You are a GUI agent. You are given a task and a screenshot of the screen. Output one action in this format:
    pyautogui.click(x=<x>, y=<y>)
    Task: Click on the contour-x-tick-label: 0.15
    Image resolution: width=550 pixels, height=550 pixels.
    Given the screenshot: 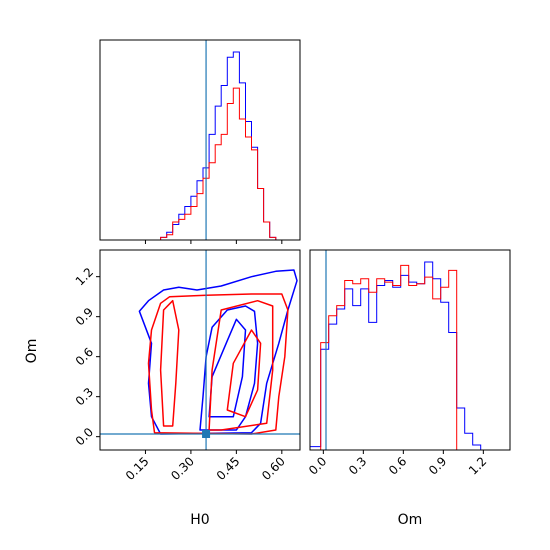 What is the action you would take?
    pyautogui.click(x=137, y=468)
    